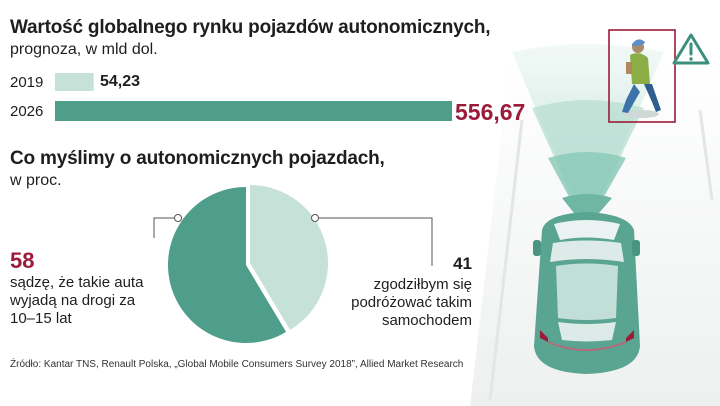 The width and height of the screenshot is (720, 406). I want to click on market-bar-chart, so click(253, 97).